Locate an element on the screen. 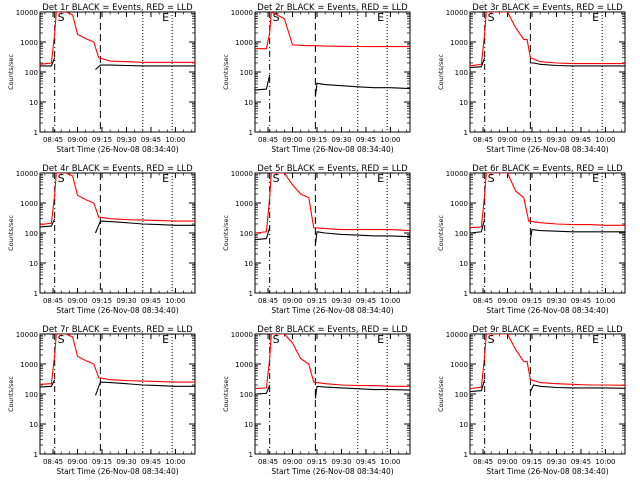 Image resolution: width=640 pixels, height=480 pixels. chart-title: Det 7r BLACK = Events, RED = LLD is located at coordinates (117, 330).